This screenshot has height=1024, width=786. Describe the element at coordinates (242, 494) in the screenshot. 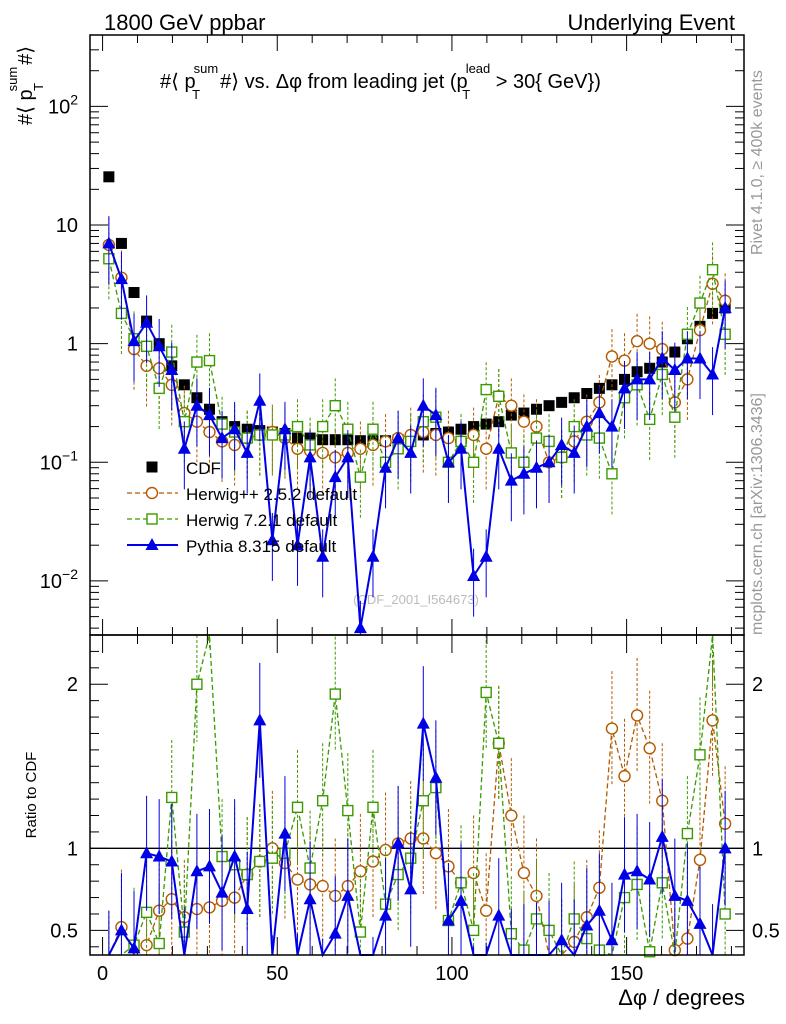

I see `legend-entry-herwig_pp: Herwig++ 2.5.2 default` at that location.